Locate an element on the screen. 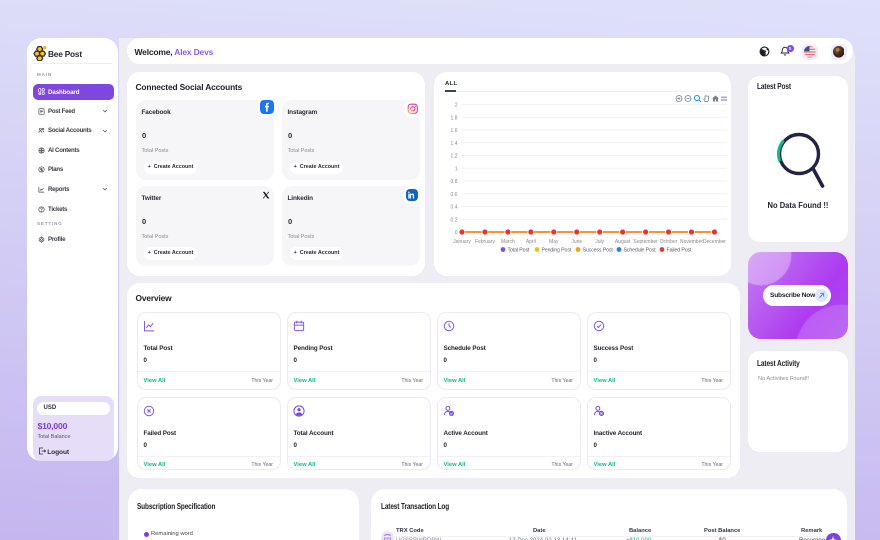  svg-text: Failed Post is located at coordinates (680, 251).